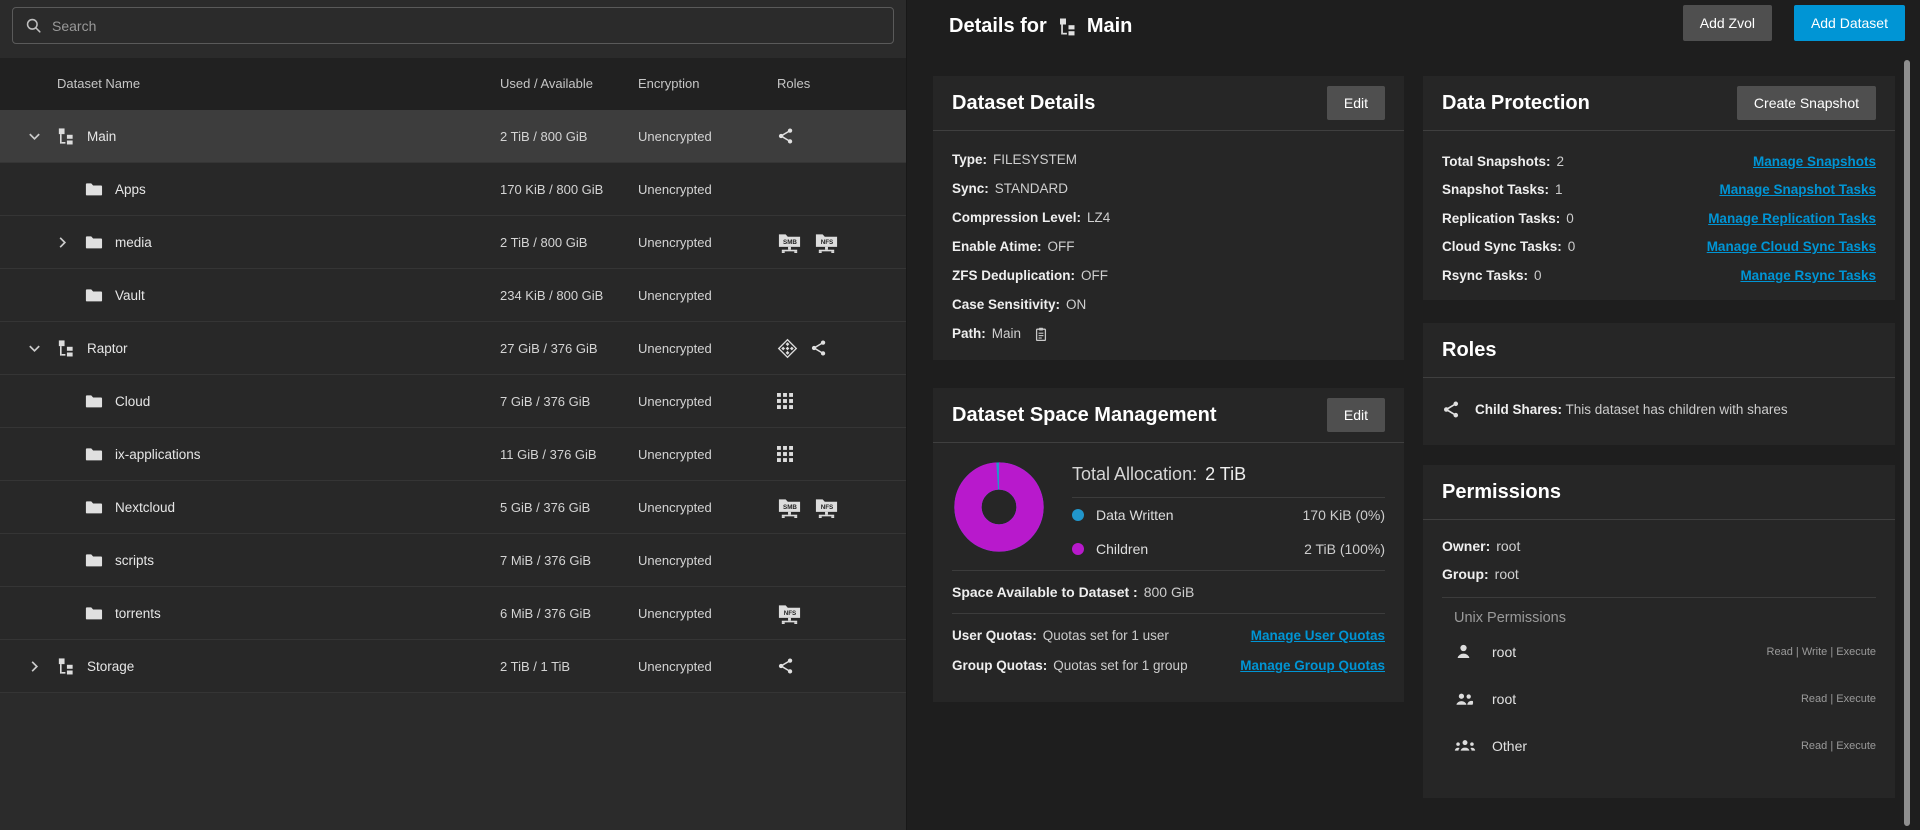 The image size is (1920, 830). I want to click on manage-snapshot-tasks-link: Manage Snapshot Tasks, so click(1797, 190).